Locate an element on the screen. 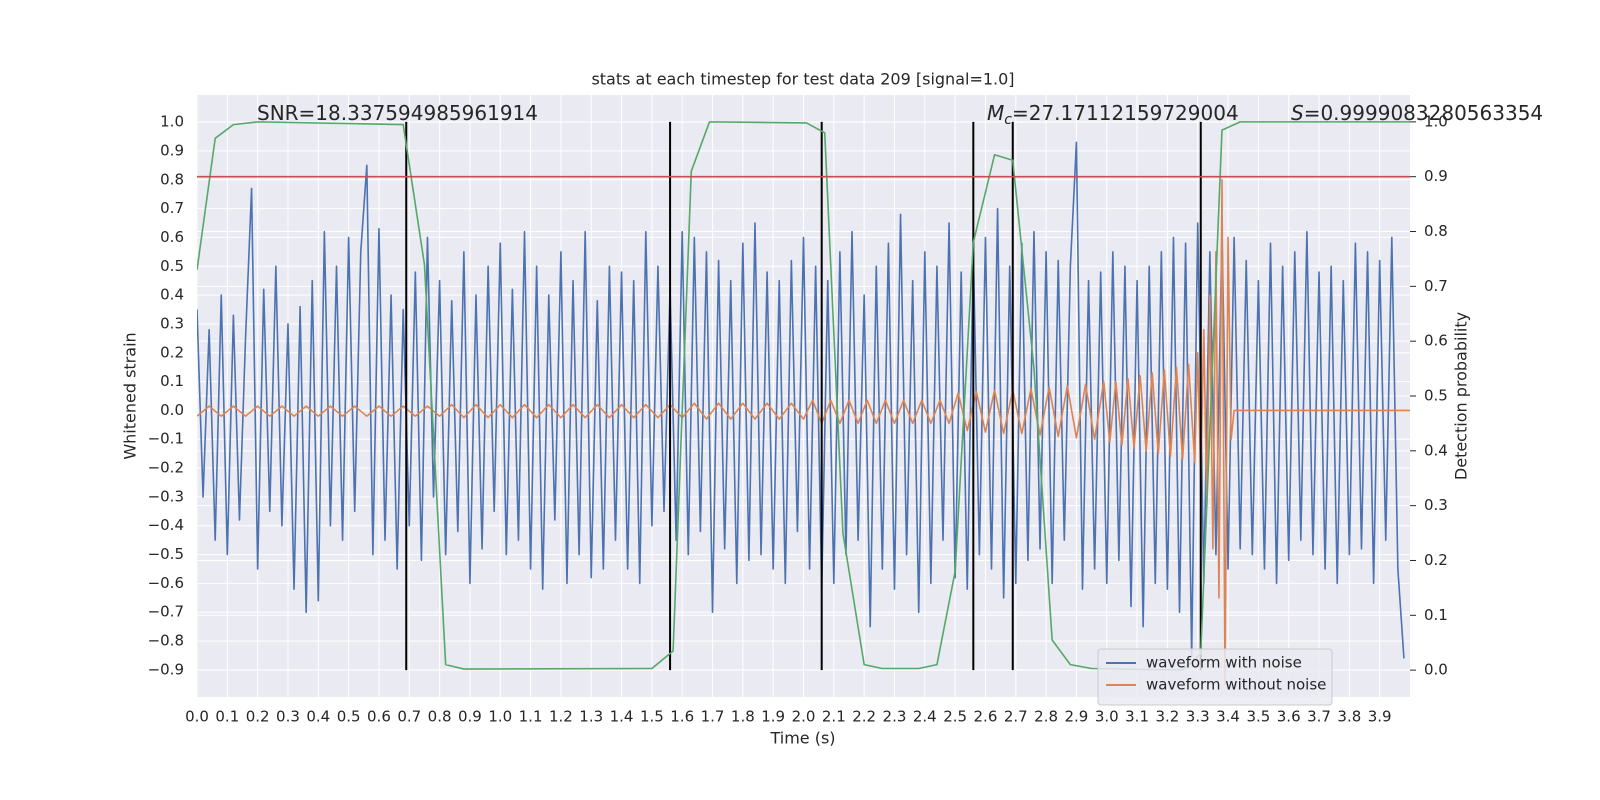  x-tick-label: 0.1 is located at coordinates (227, 717).